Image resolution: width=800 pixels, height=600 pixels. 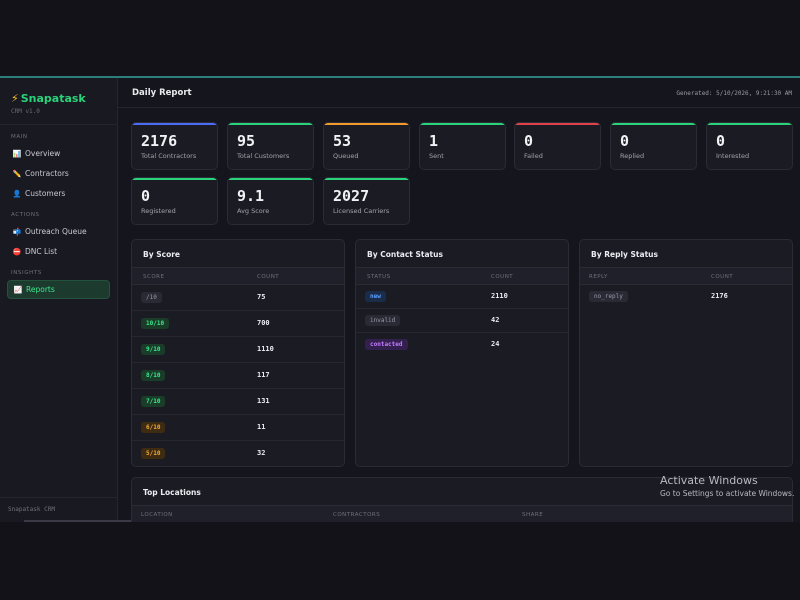 What do you see at coordinates (734, 93) in the screenshot?
I see `generated-timestamp: Generated: 5/10/2026, 9:21:30 AM` at bounding box center [734, 93].